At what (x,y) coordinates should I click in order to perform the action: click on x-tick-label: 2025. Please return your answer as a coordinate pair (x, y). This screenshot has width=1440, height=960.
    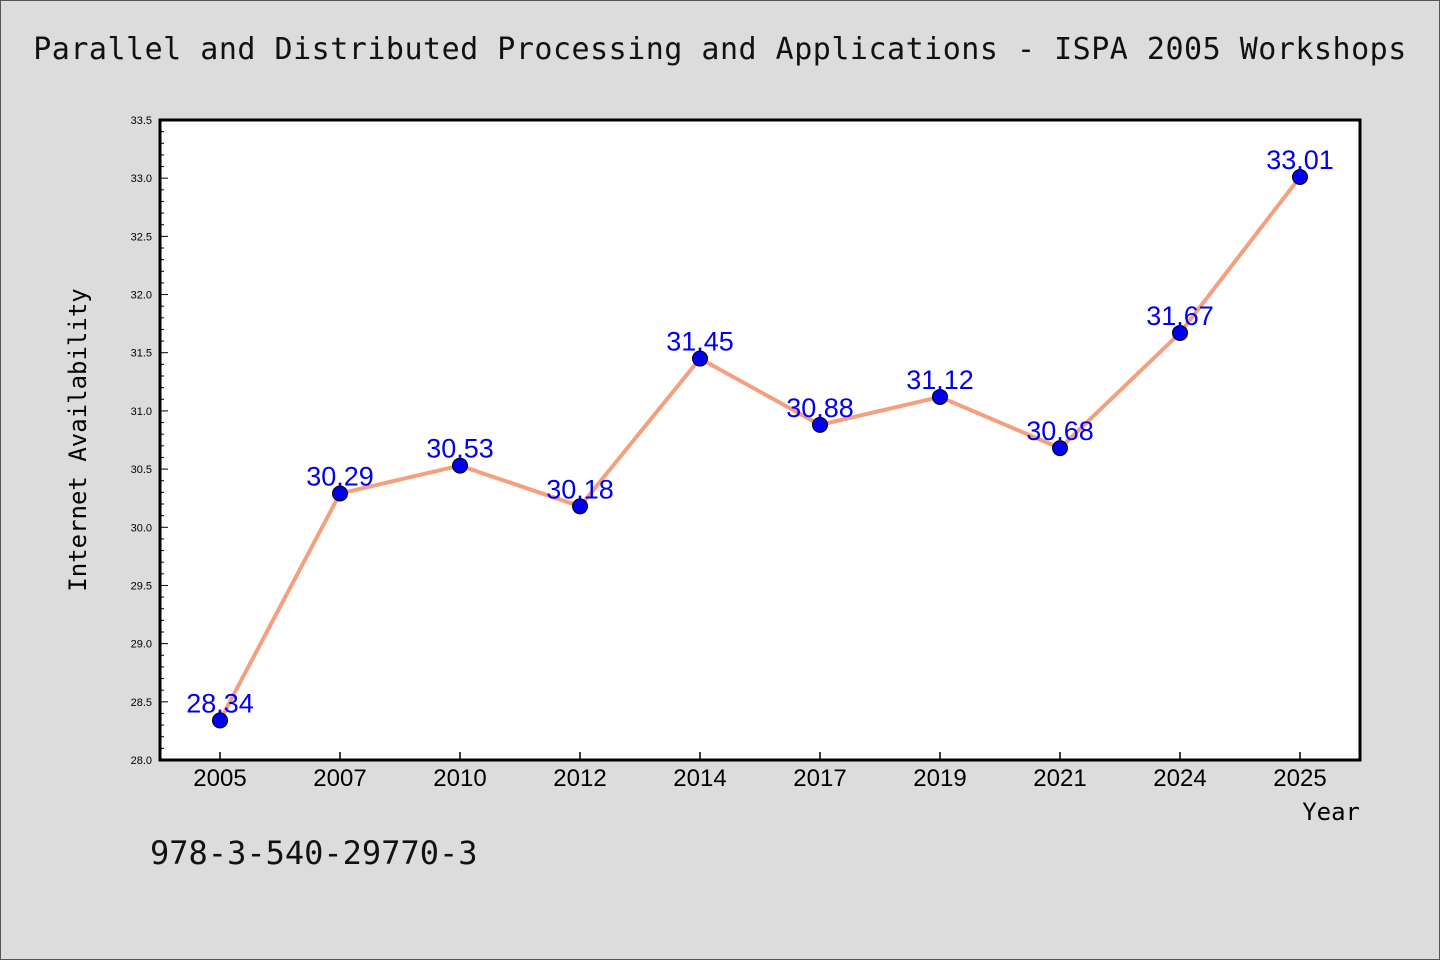
    Looking at the image, I should click on (1299, 778).